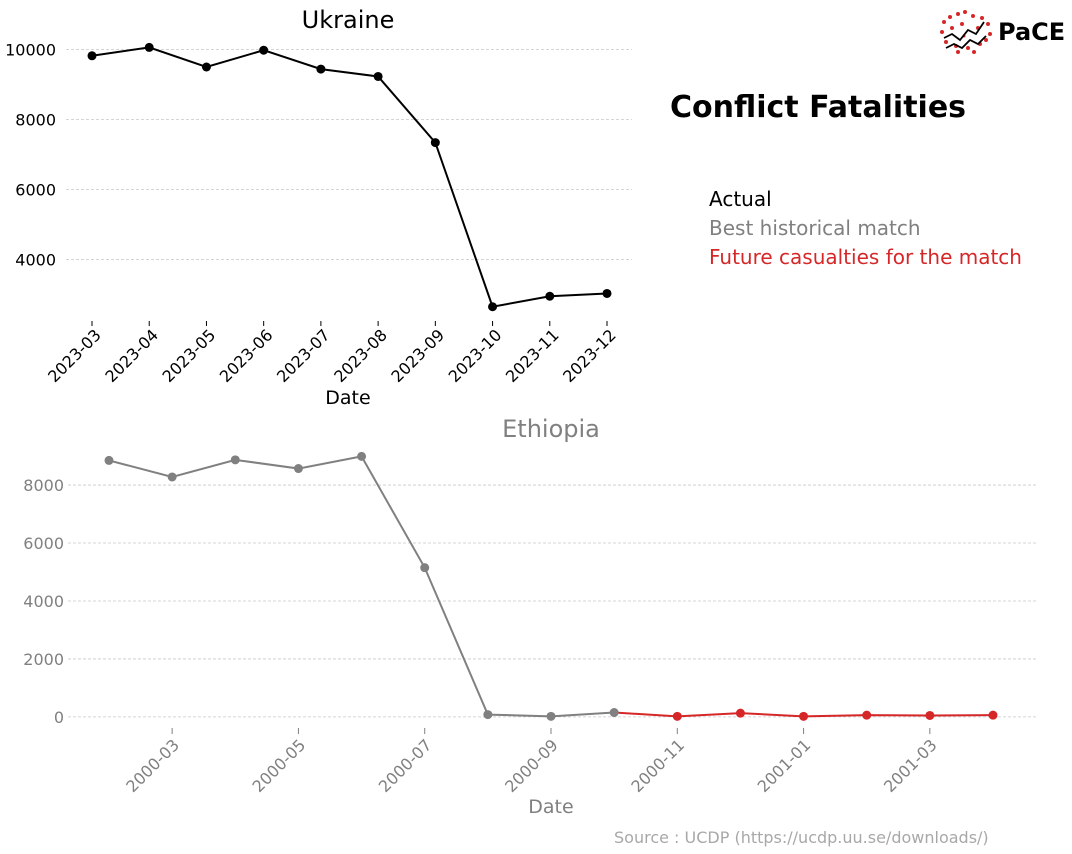 The image size is (1072, 854). Describe the element at coordinates (348, 20) in the screenshot. I see `chart-title-ukraine: Ukraine` at that location.